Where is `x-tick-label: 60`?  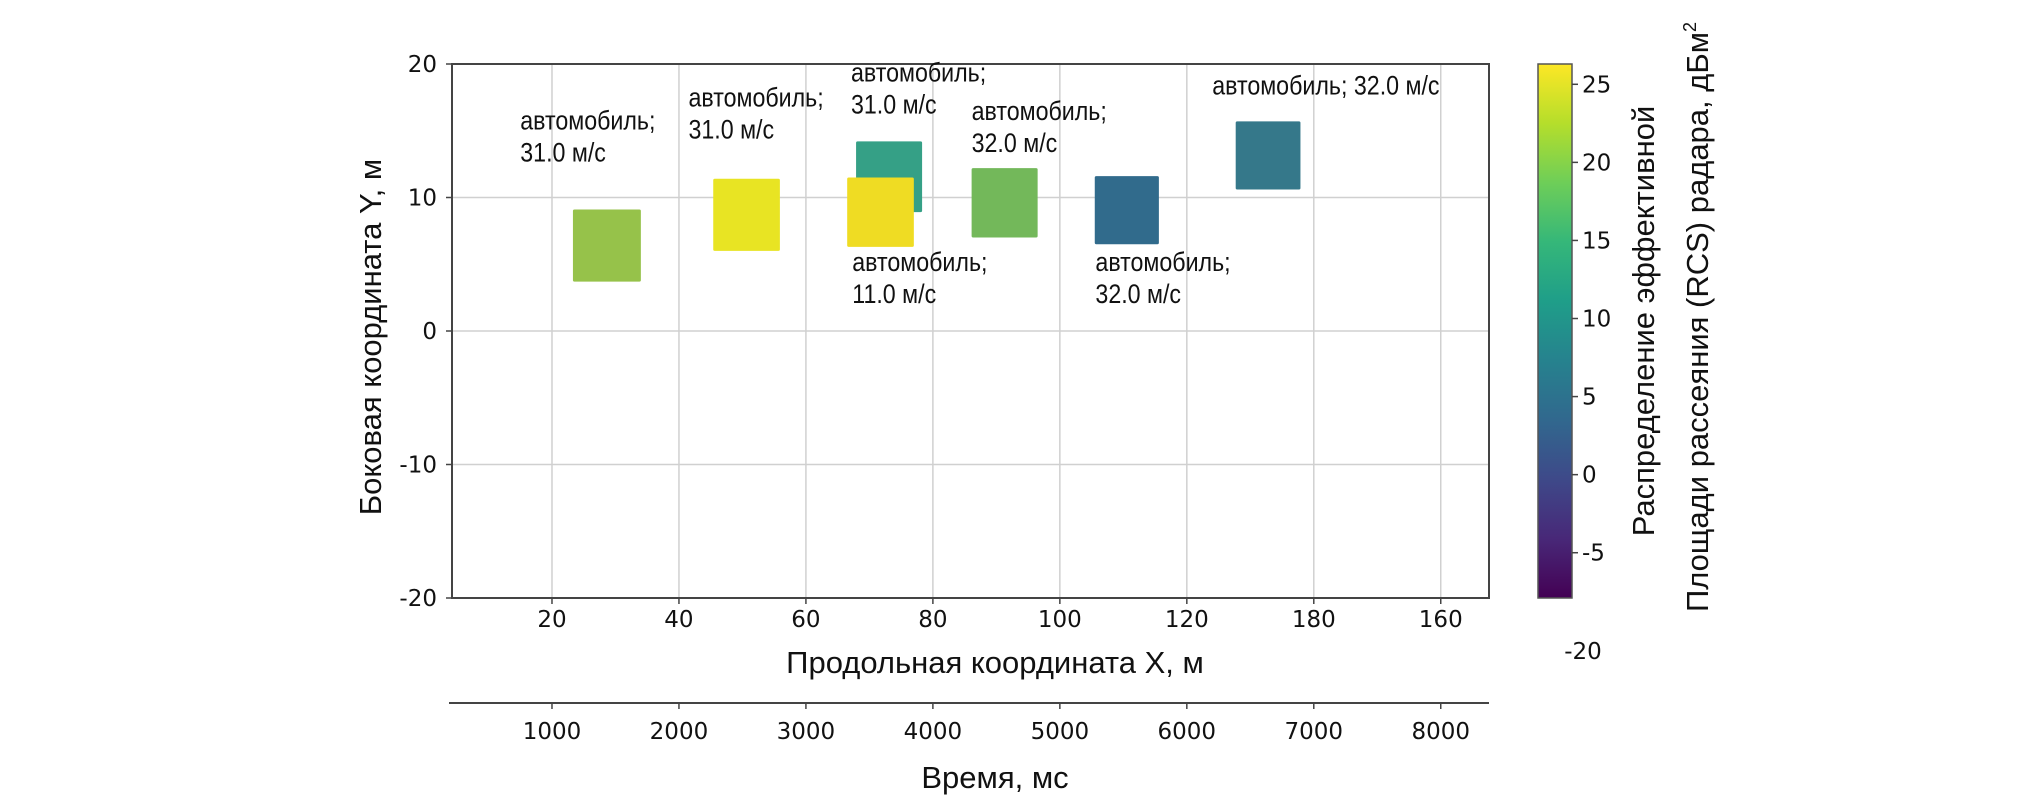 x-tick-label: 60 is located at coordinates (805, 620).